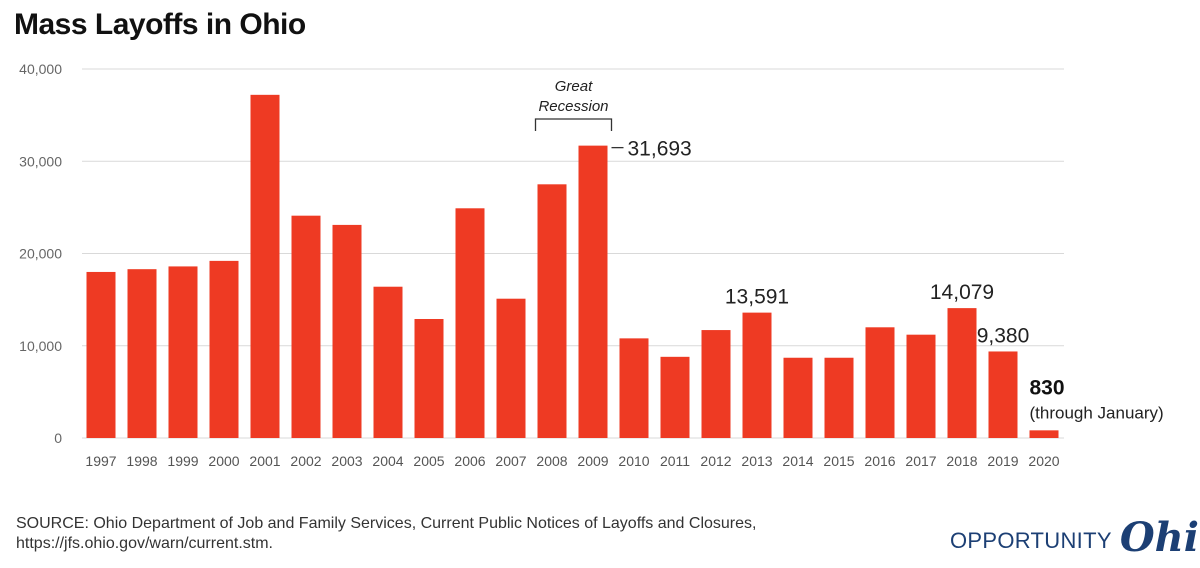 The image size is (1200, 568). Describe the element at coordinates (223, 461) in the screenshot. I see `x-tick-label: 2000` at that location.